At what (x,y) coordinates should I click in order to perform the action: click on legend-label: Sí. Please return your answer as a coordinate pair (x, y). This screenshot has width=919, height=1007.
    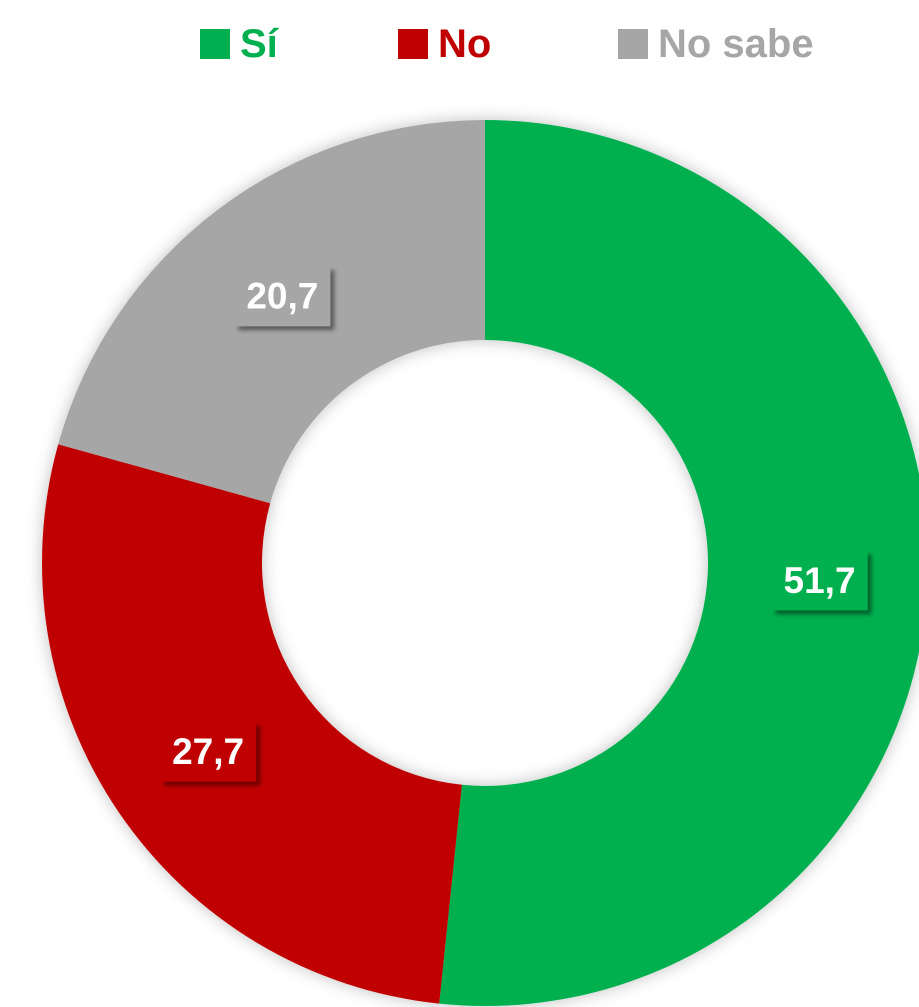
    Looking at the image, I should click on (260, 44).